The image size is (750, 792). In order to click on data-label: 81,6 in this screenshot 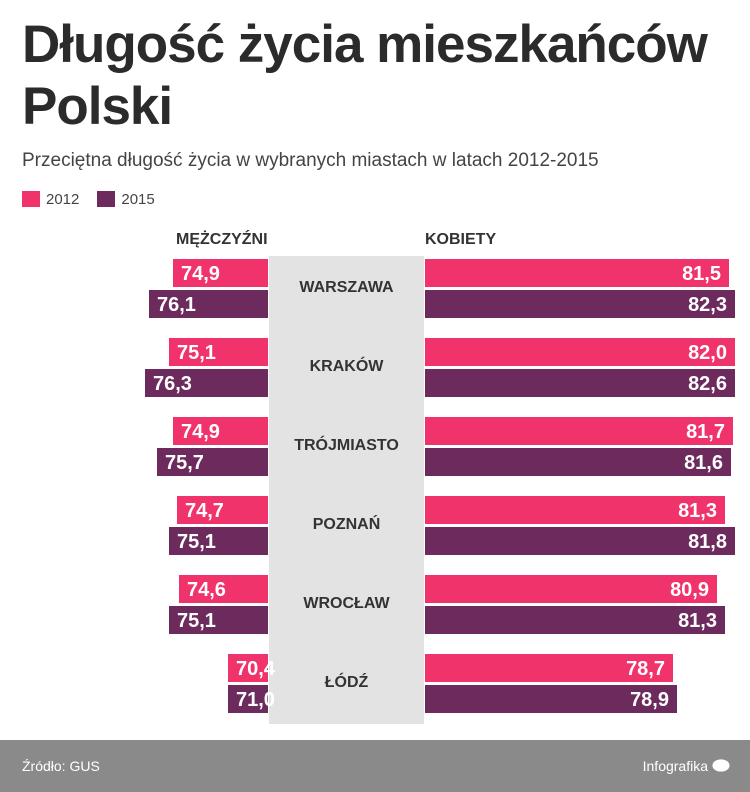, I will do `click(703, 463)`.